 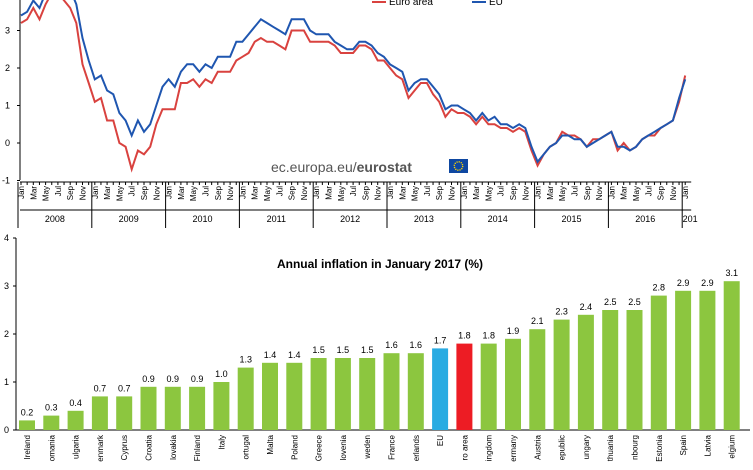 What do you see at coordinates (6, 334) in the screenshot?
I see `bar-y-tick-label: 2` at bounding box center [6, 334].